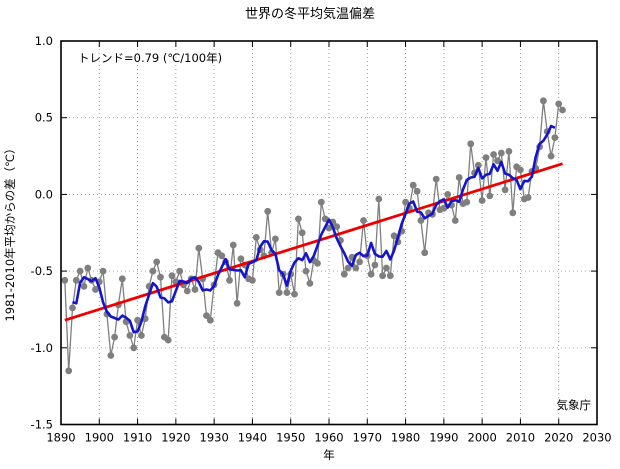  What do you see at coordinates (558, 438) in the screenshot?
I see `x-tick-label: 2020` at bounding box center [558, 438].